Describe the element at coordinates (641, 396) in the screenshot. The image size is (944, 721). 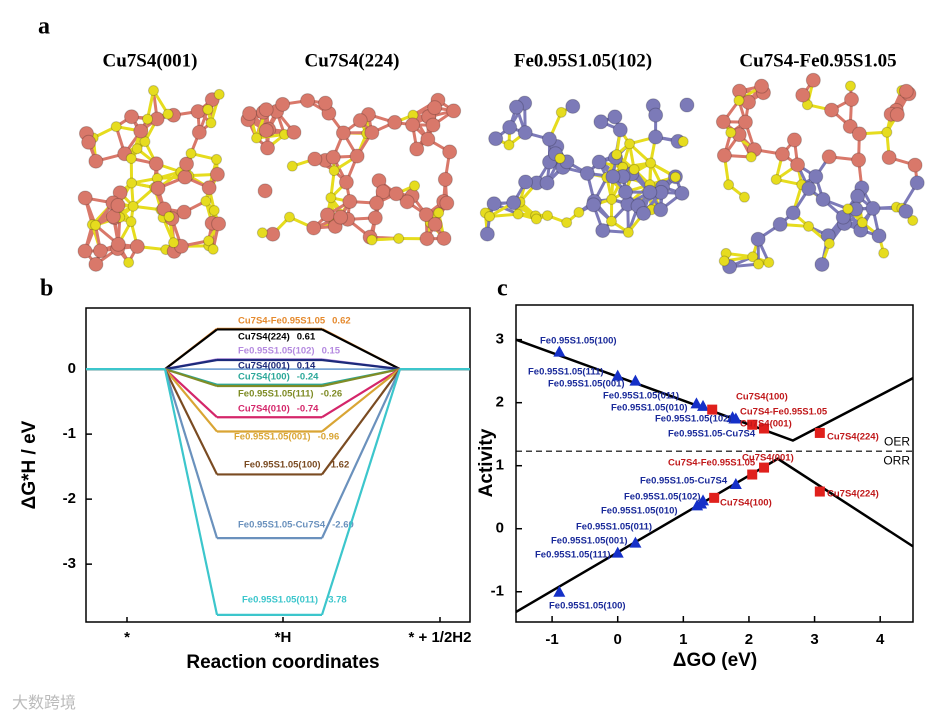
I see `point-label: Fe0.95S1.05(011)` at that location.